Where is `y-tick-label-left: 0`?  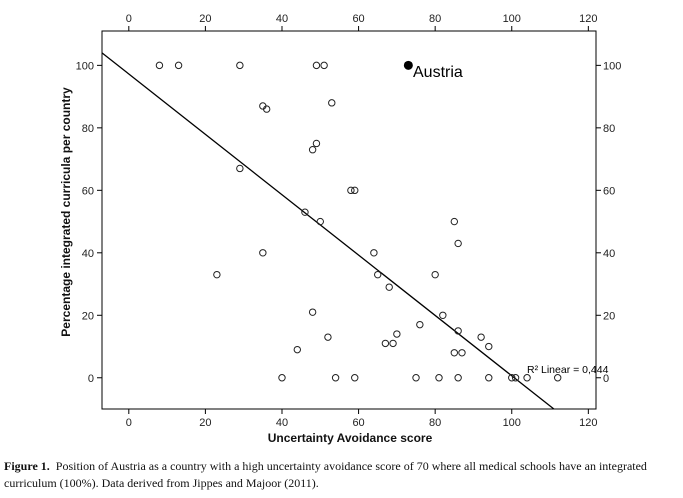 y-tick-label-left: 0 is located at coordinates (91, 379).